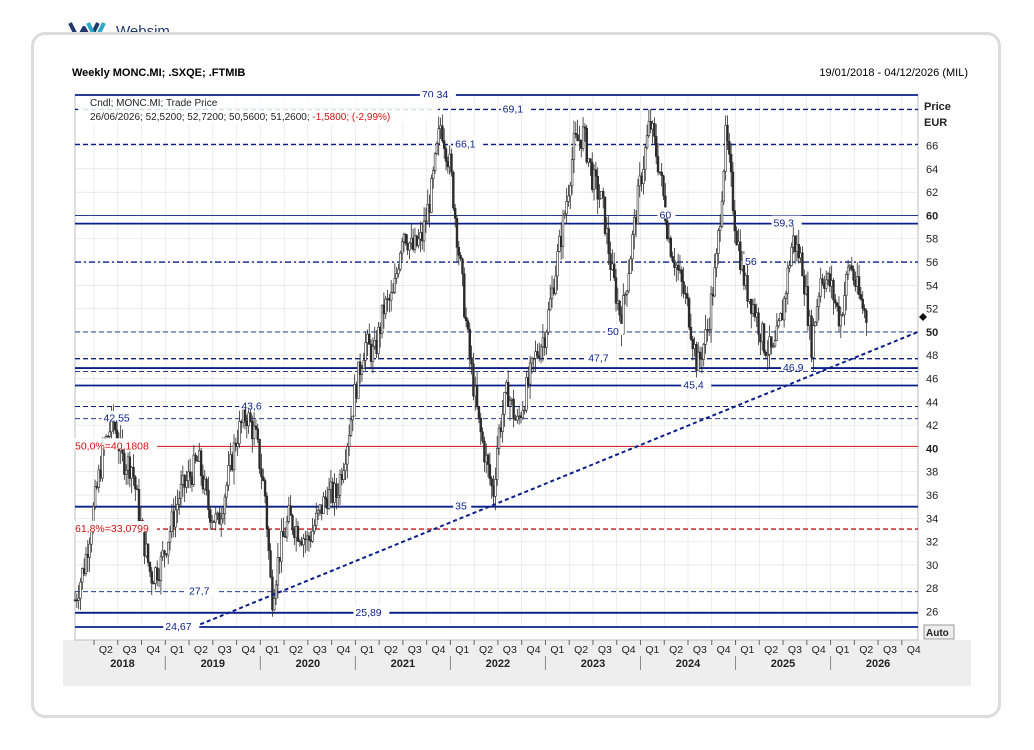 The width and height of the screenshot is (1034, 750). I want to click on level-label: 59,3, so click(784, 224).